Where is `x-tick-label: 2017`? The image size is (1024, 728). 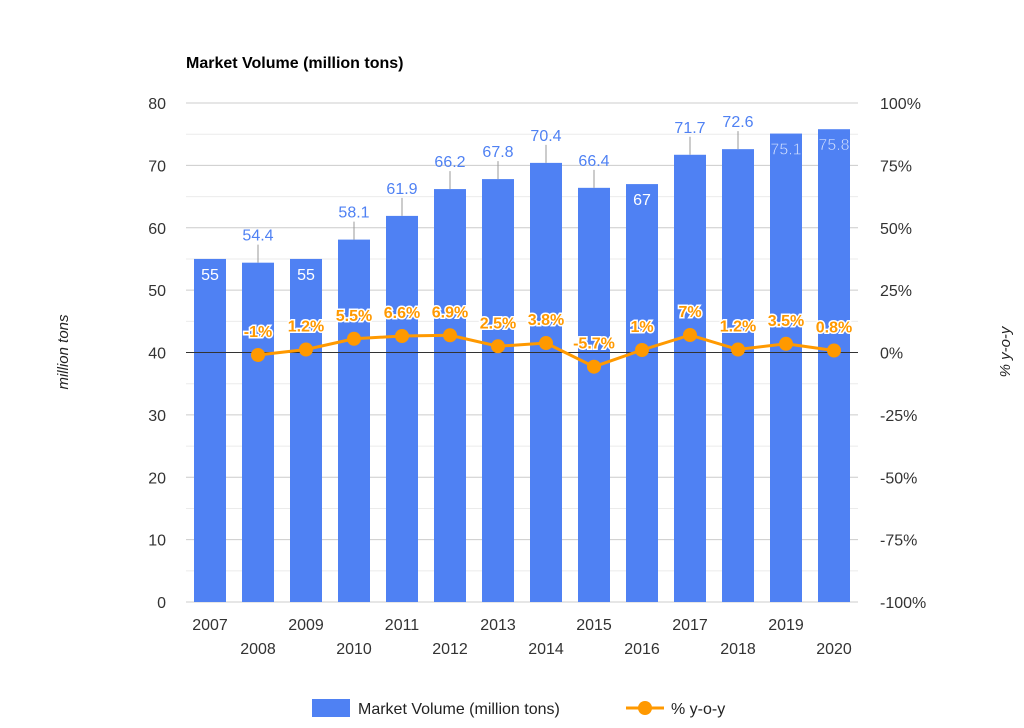
x-tick-label: 2017 is located at coordinates (690, 625).